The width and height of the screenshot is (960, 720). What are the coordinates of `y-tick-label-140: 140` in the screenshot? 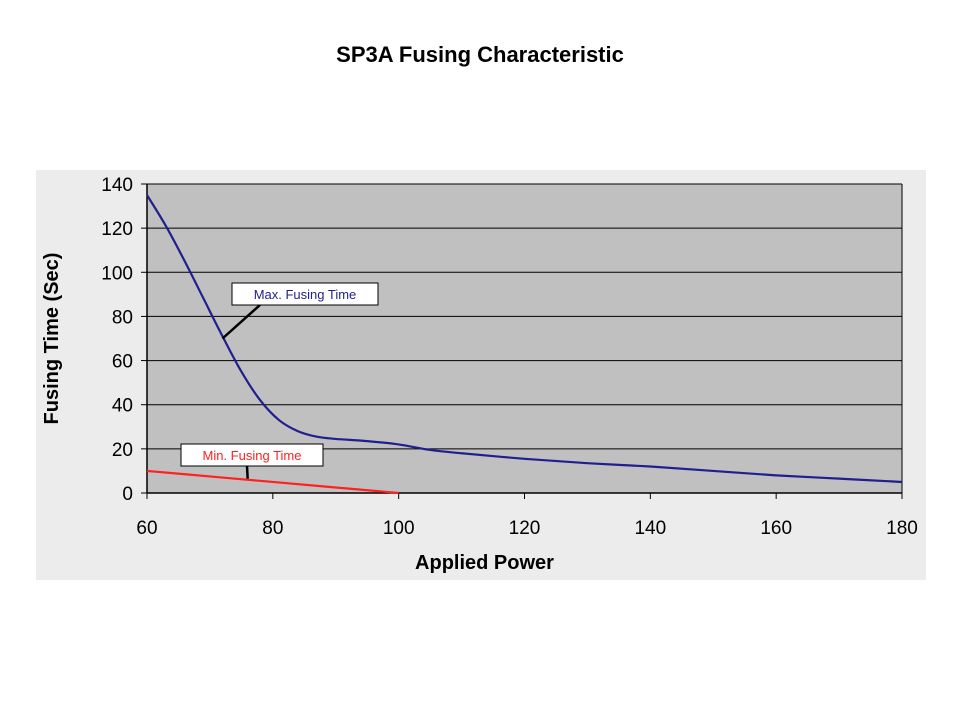 It's located at (117, 185).